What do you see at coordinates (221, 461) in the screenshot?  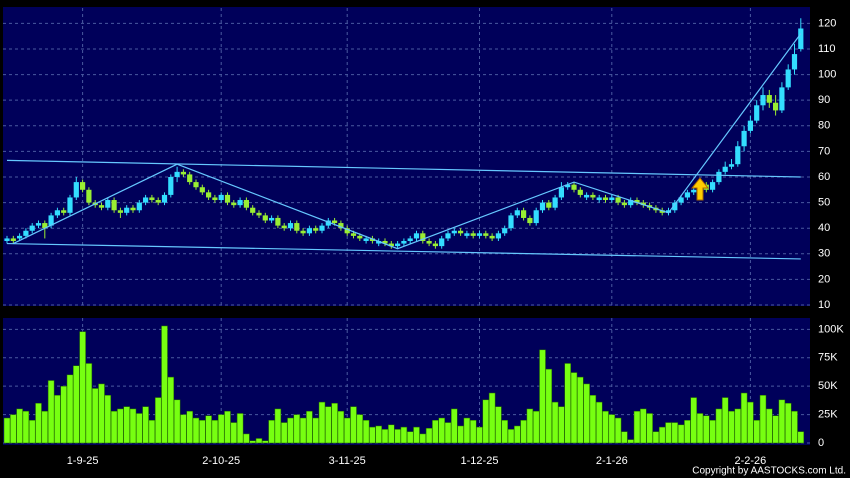 I see `x-tick-label: 2-10-25` at bounding box center [221, 461].